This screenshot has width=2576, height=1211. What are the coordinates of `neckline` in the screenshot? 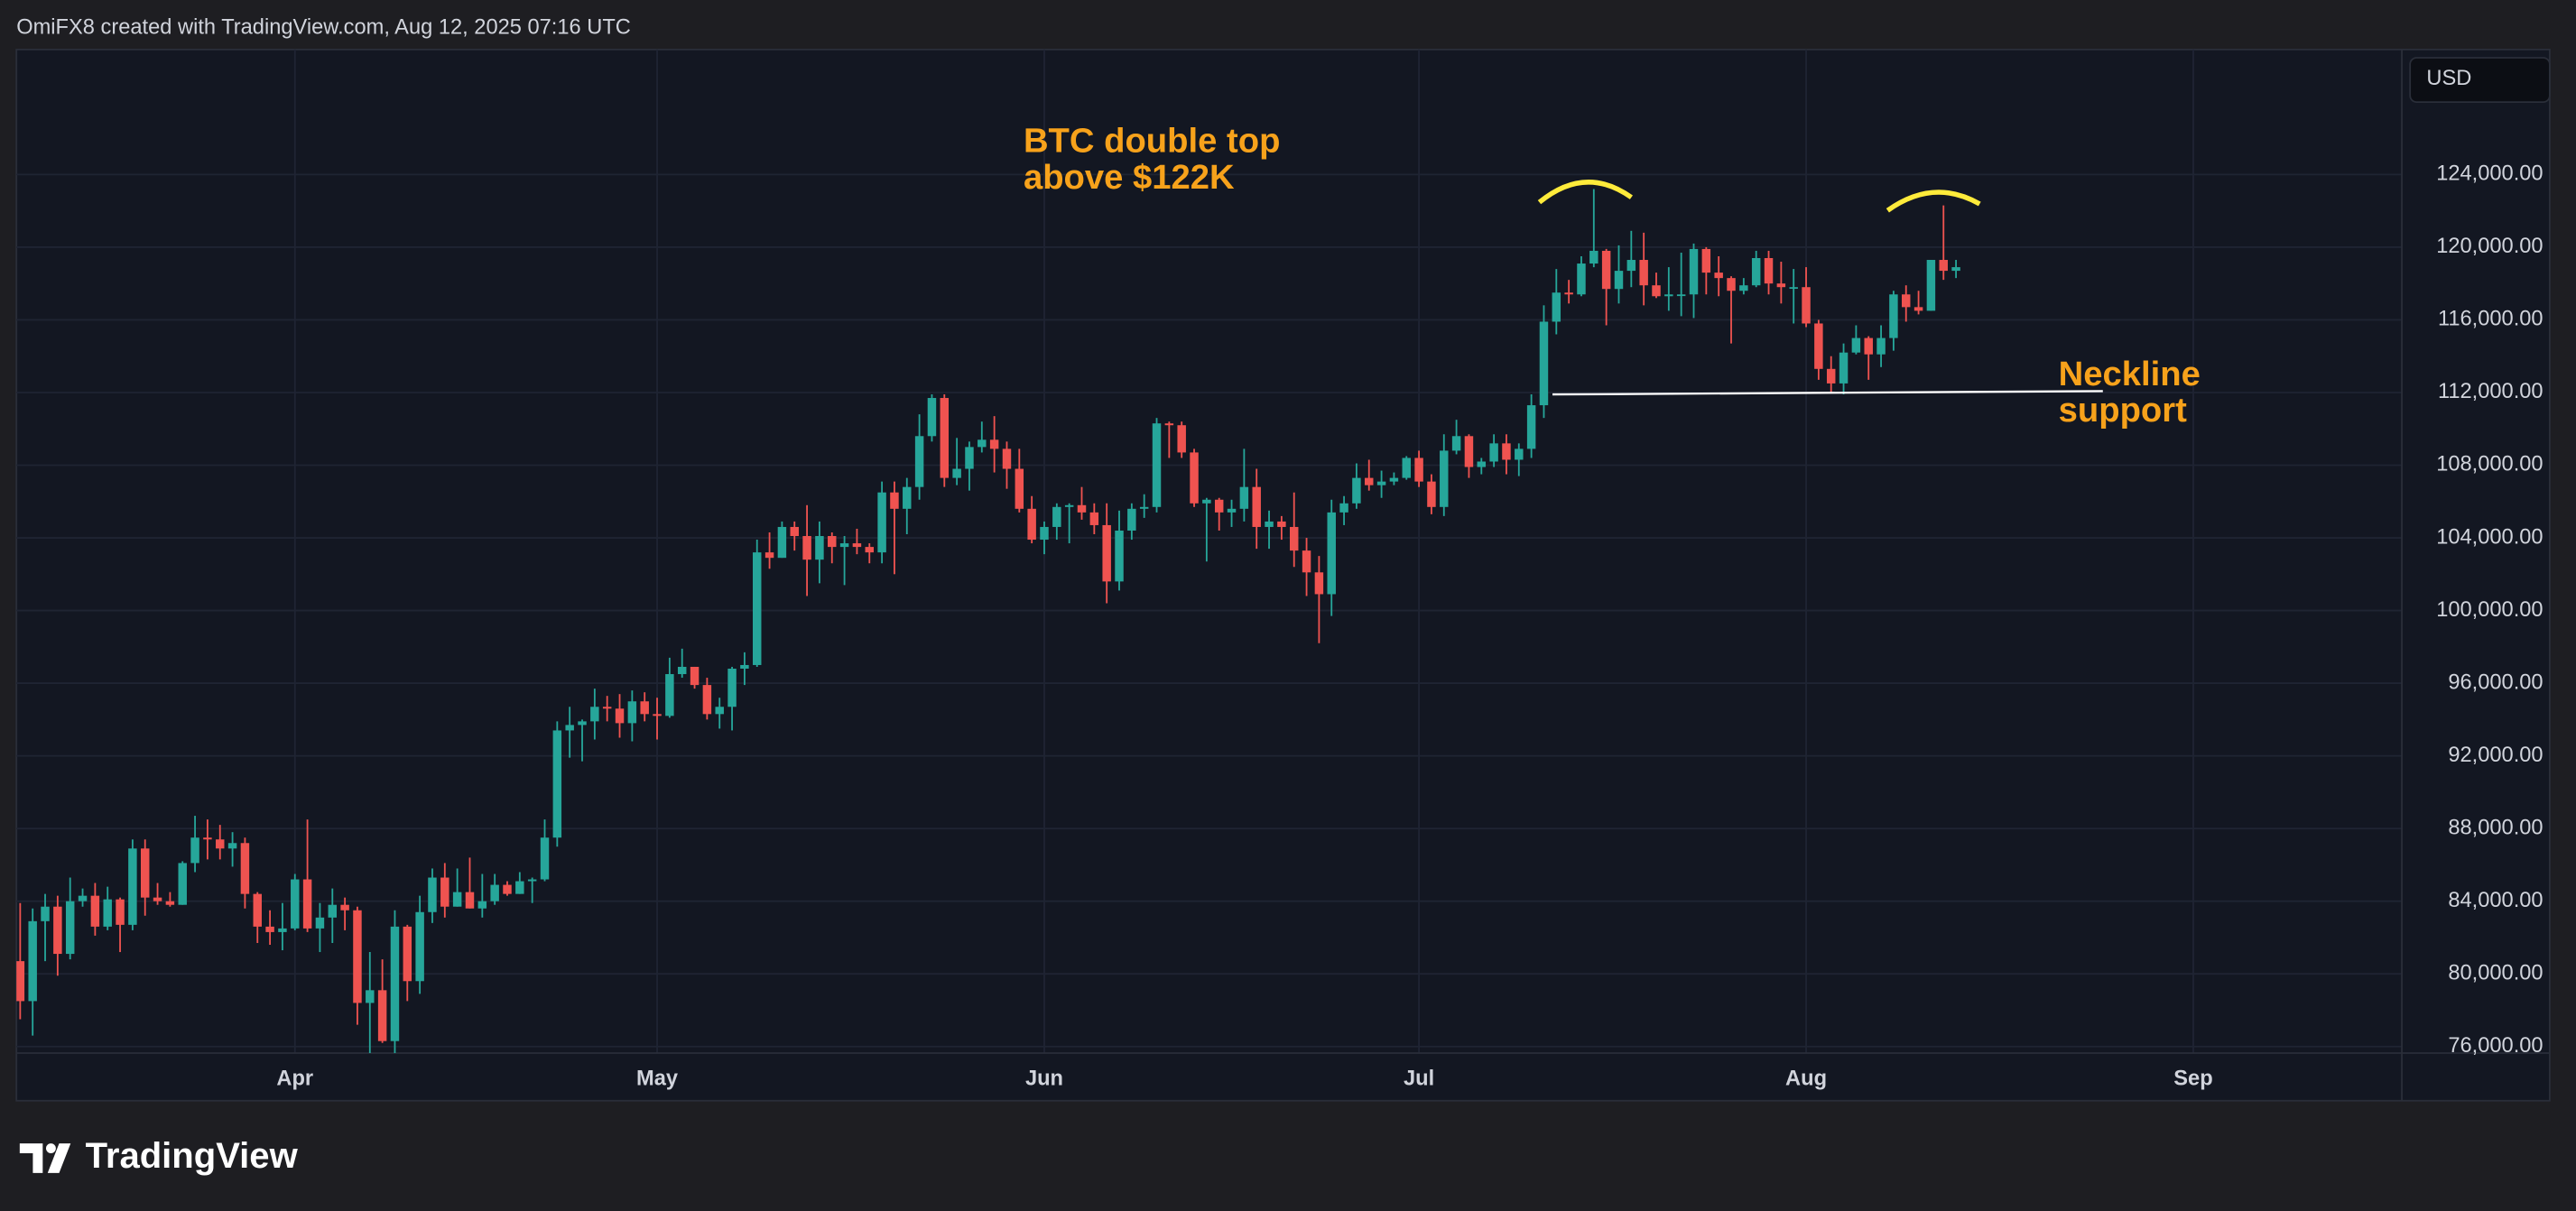 It's located at (1827, 393).